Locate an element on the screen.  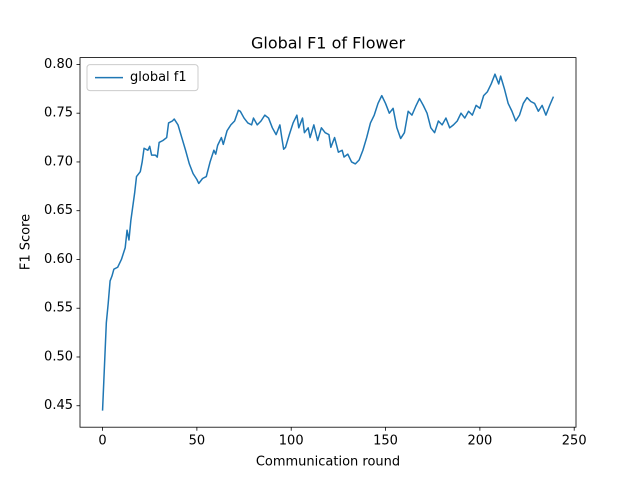
x-tick-label: 0 is located at coordinates (102, 441).